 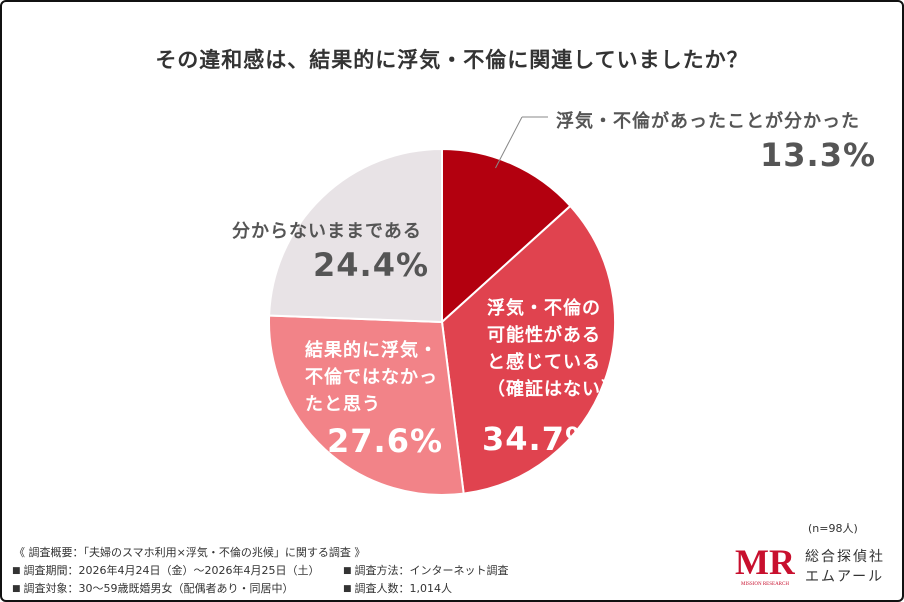 I want to click on logo-mark: MR, so click(x=765, y=562).